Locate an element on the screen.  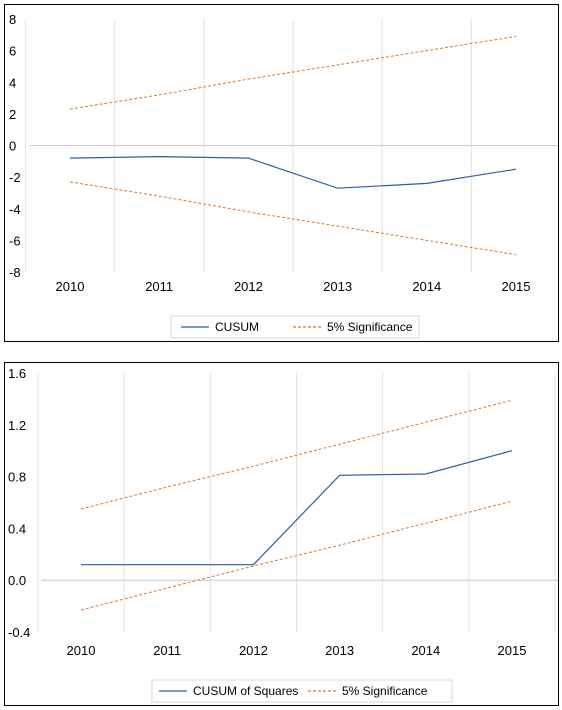
y-tick-label: 0.0 is located at coordinates (17, 580).